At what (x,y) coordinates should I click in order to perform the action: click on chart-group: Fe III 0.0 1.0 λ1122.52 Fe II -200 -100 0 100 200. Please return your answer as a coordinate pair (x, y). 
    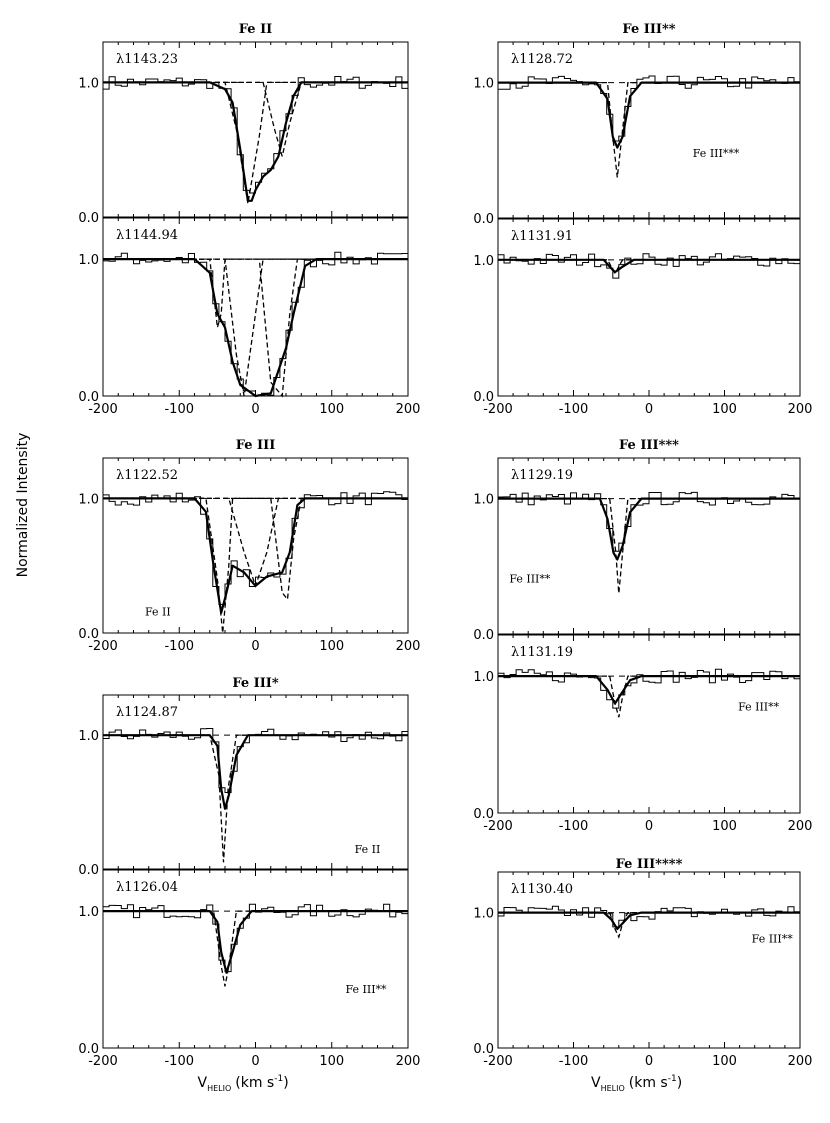
    Looking at the image, I should click on (249, 546).